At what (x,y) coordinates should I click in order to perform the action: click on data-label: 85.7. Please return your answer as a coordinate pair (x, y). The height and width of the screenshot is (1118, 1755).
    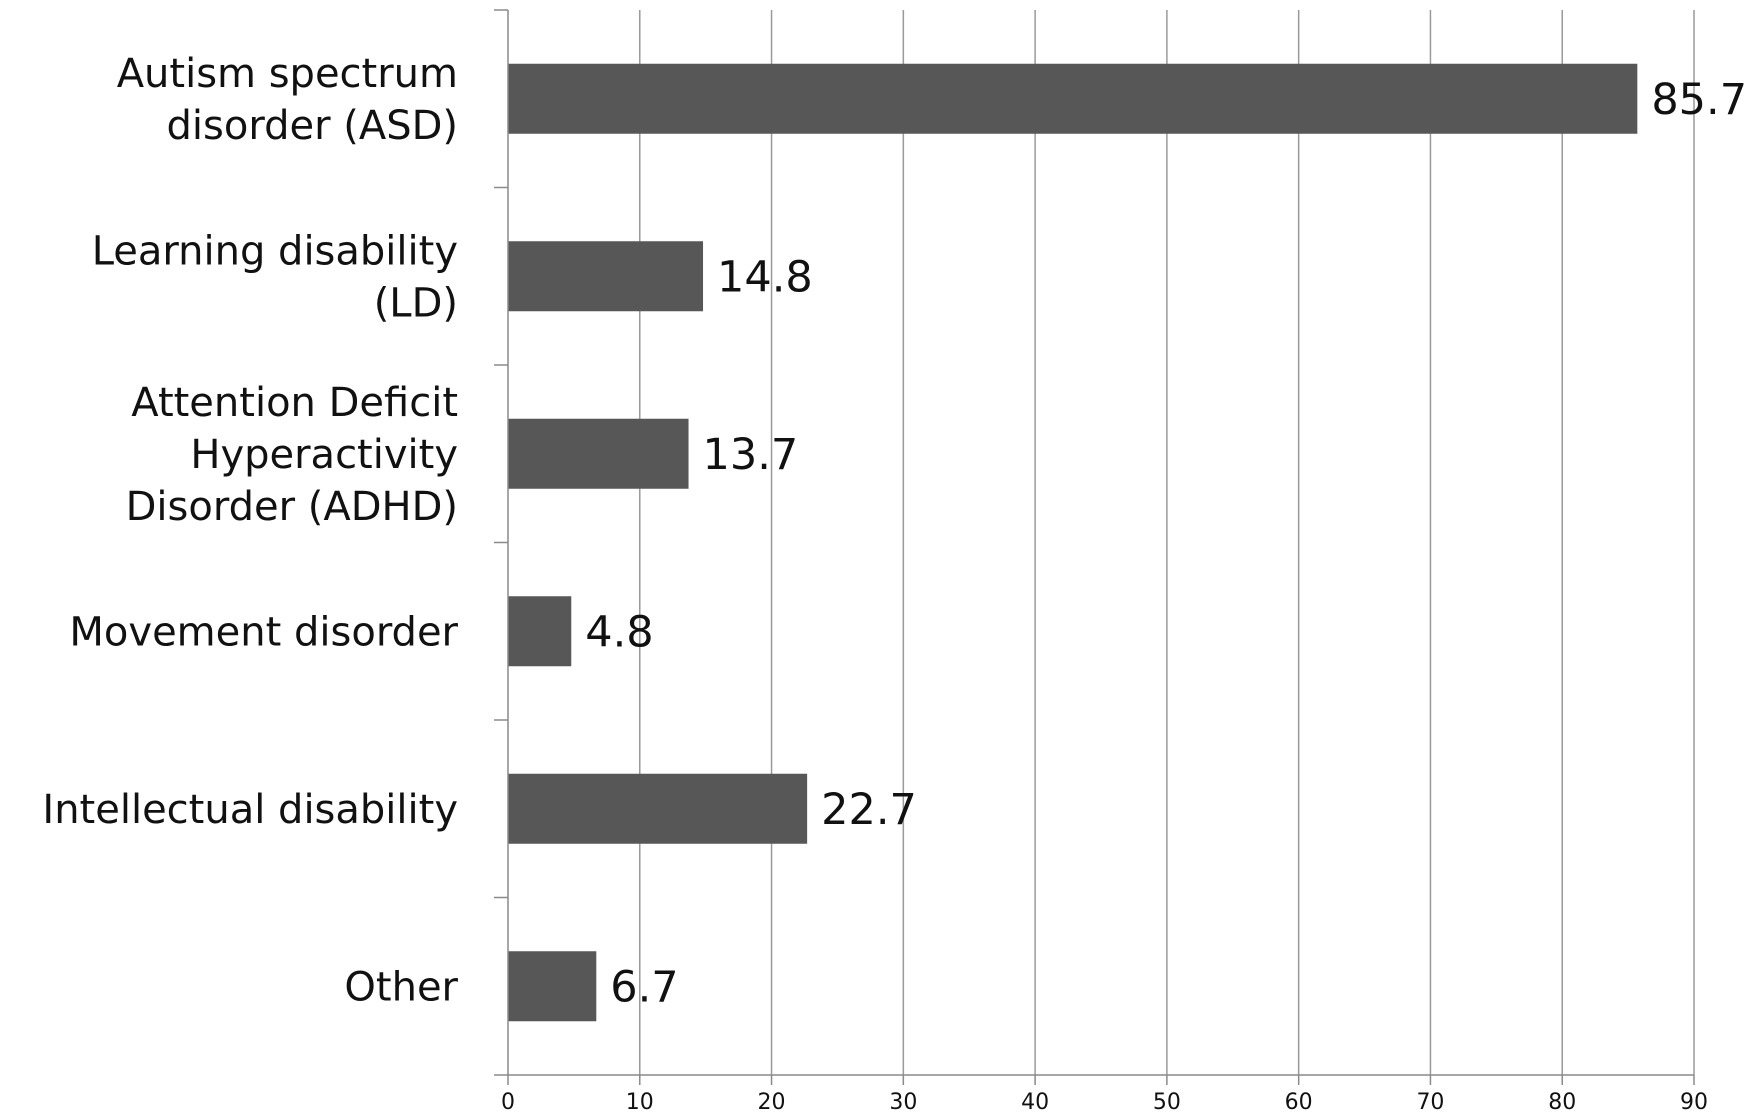
    Looking at the image, I should click on (1699, 100).